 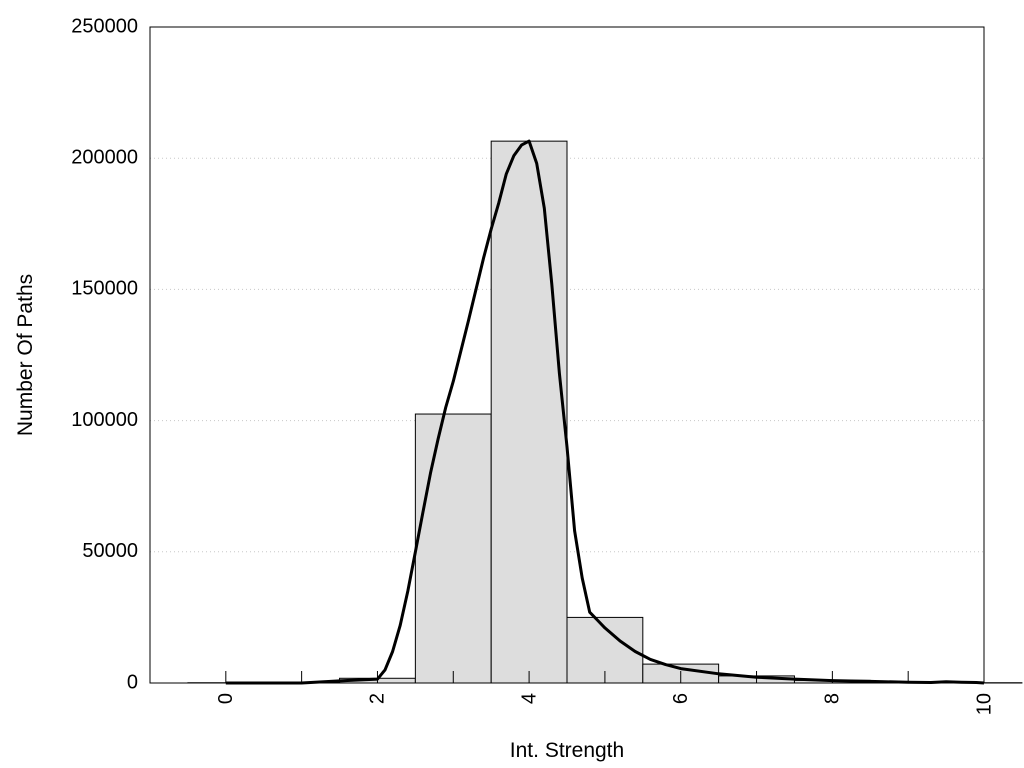 I want to click on y-tick-label: 200000, so click(x=104, y=157).